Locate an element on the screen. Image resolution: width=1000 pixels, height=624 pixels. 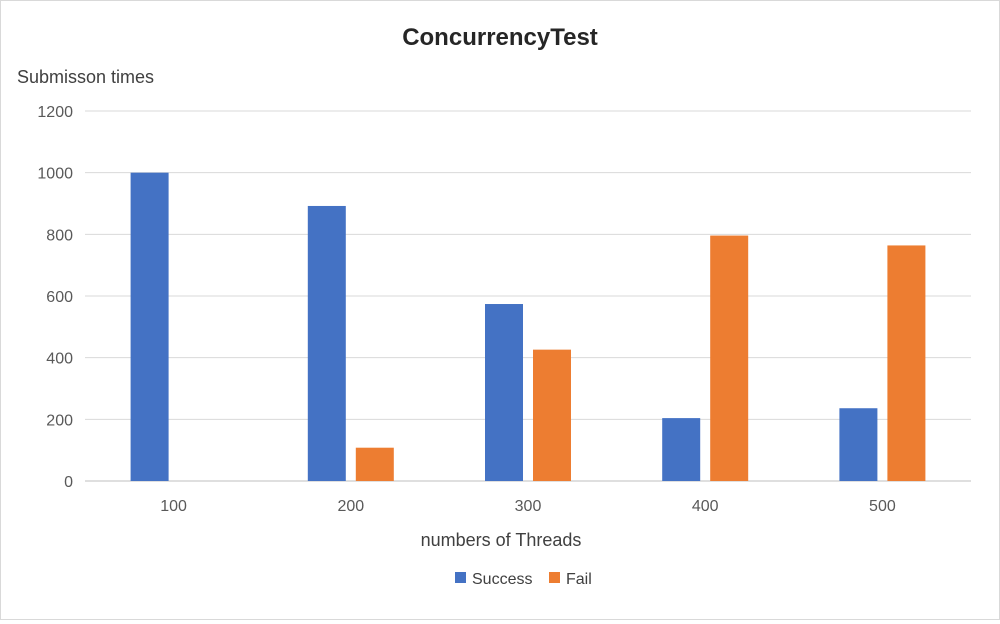
y-tick-label: 0 is located at coordinates (68, 482).